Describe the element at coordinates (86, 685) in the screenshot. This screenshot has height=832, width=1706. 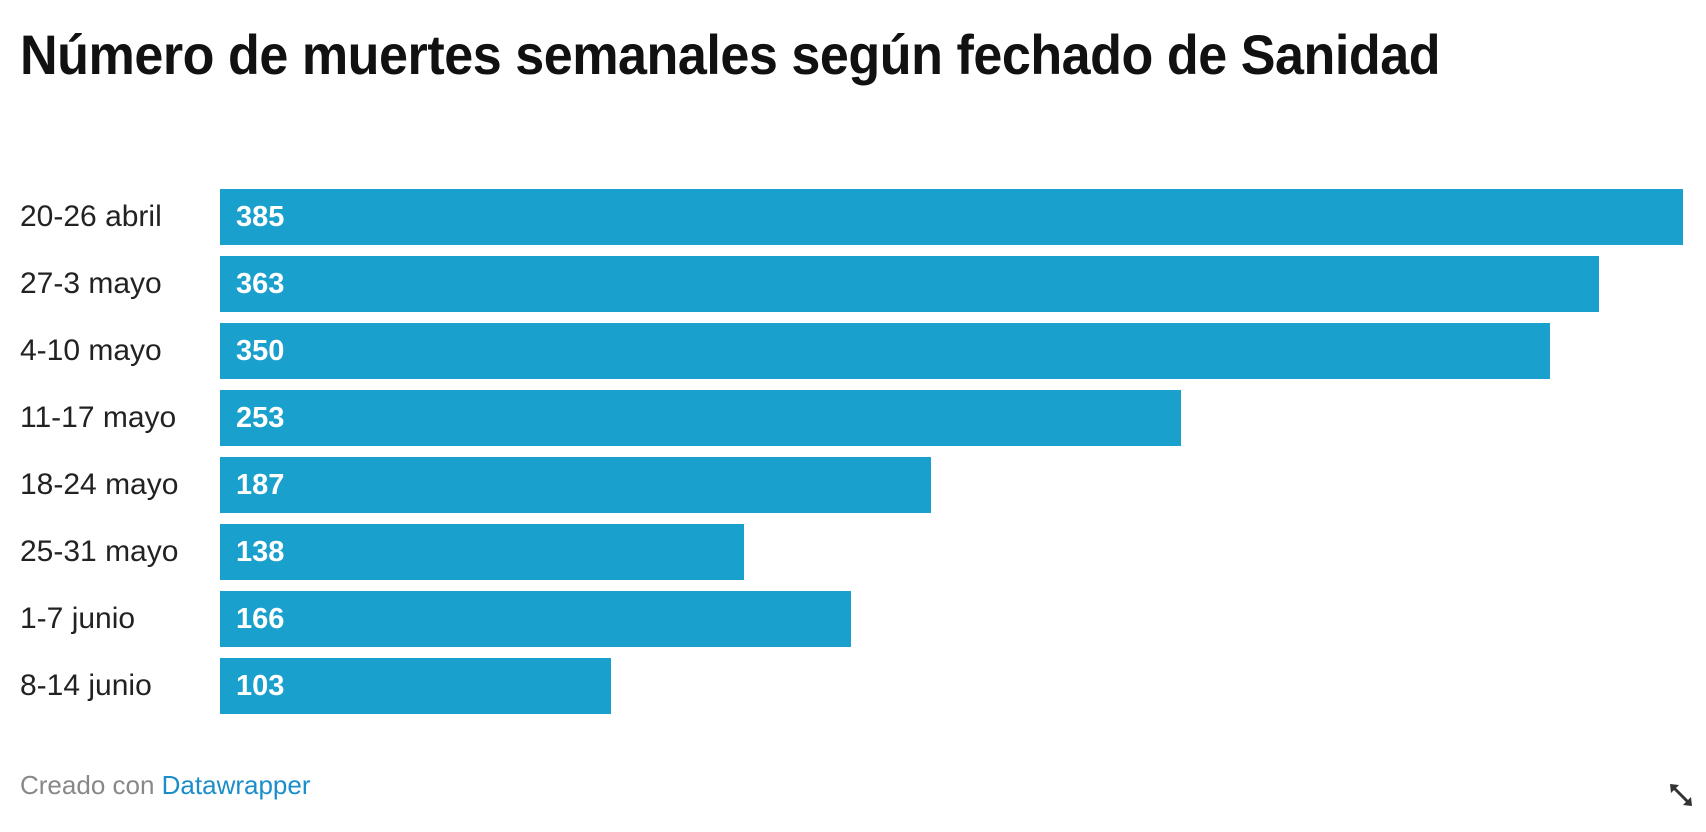
I see `category-label: 8-14 junio` at that location.